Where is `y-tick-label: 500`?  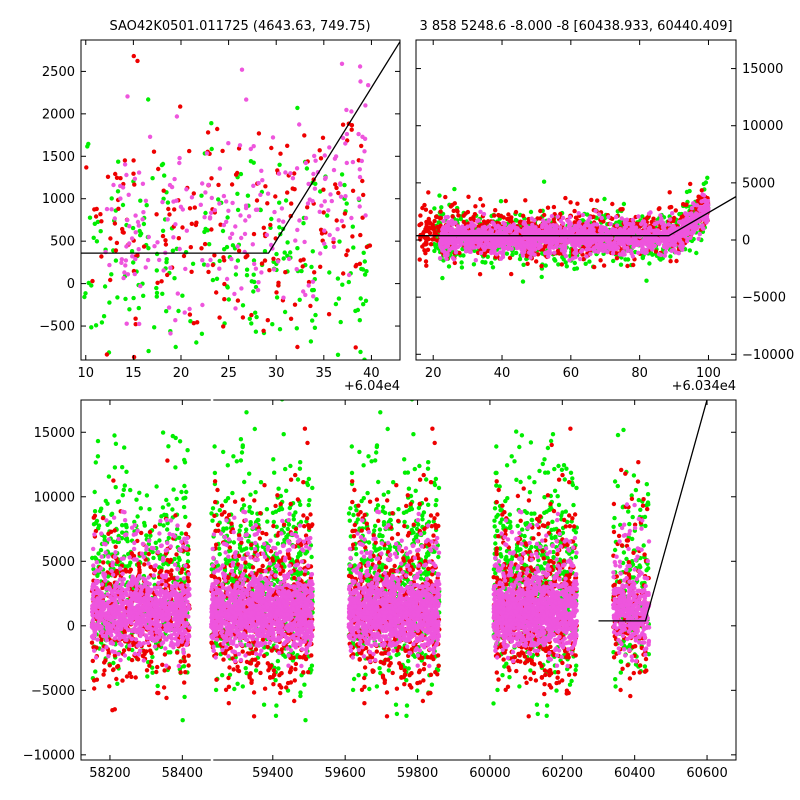
y-tick-label: 500 is located at coordinates (62, 242).